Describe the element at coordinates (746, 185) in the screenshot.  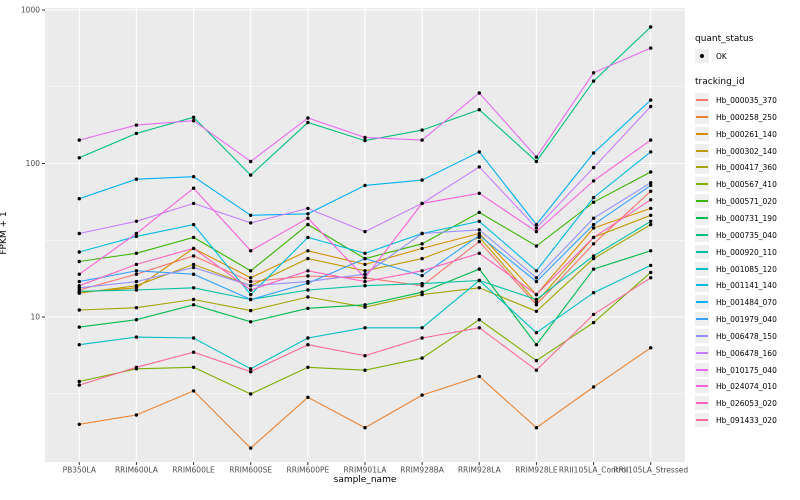
I see `legend-item-label: Hb_000567_410` at that location.